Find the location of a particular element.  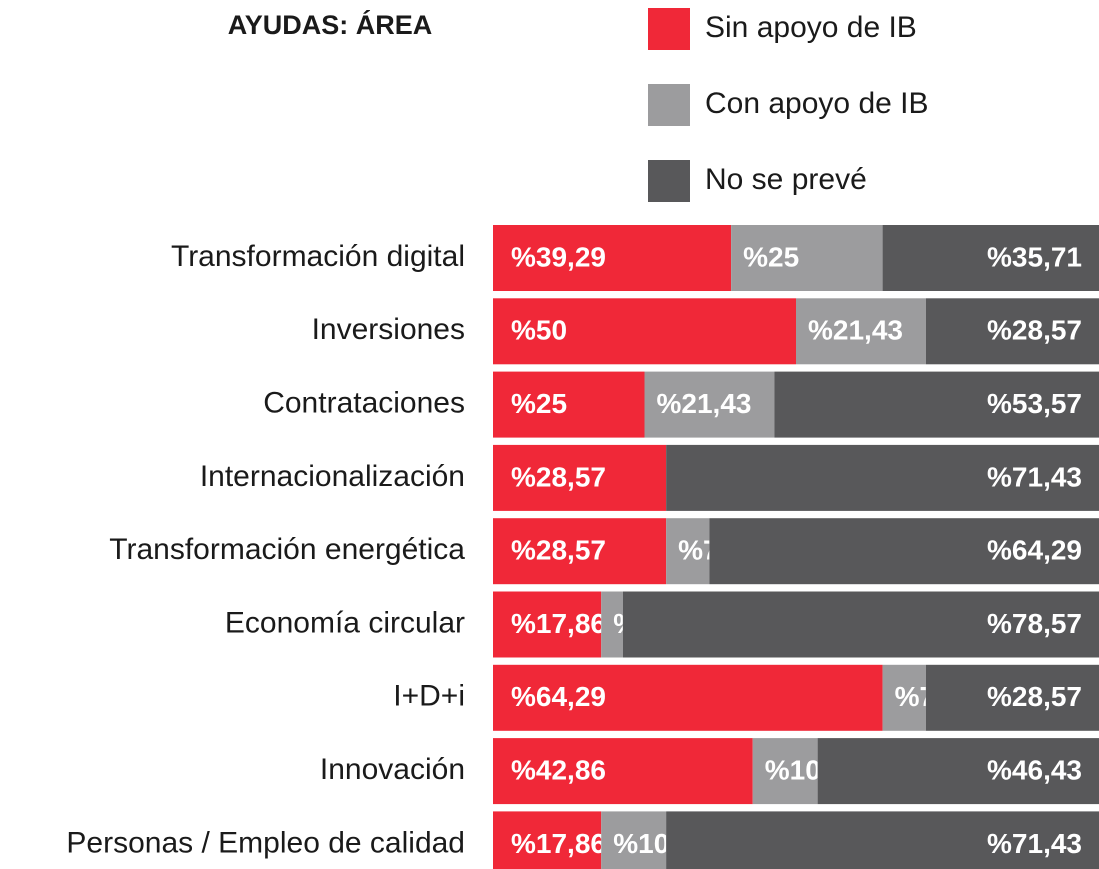

data-label: %42,86 is located at coordinates (558, 769).